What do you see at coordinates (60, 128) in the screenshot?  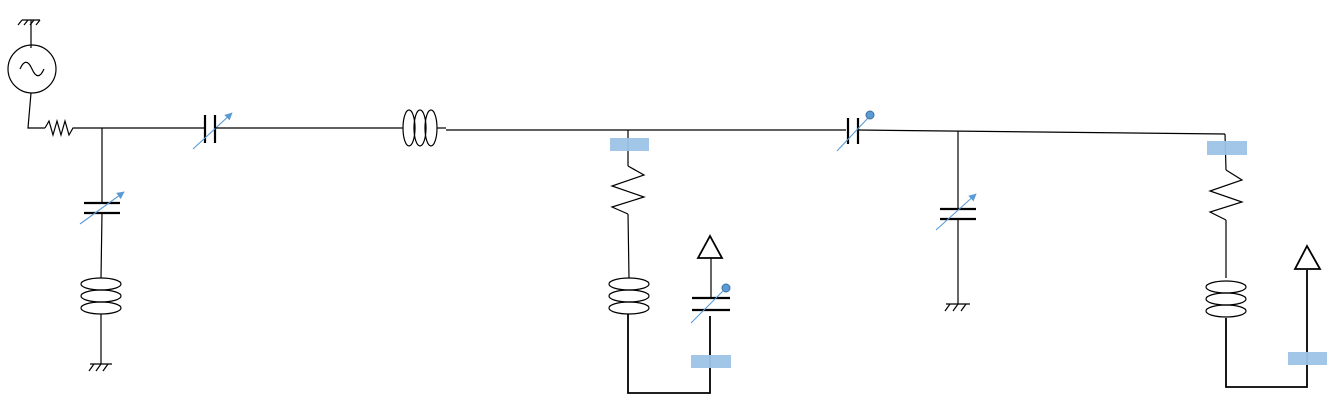 I see `resistor-series-icon` at bounding box center [60, 128].